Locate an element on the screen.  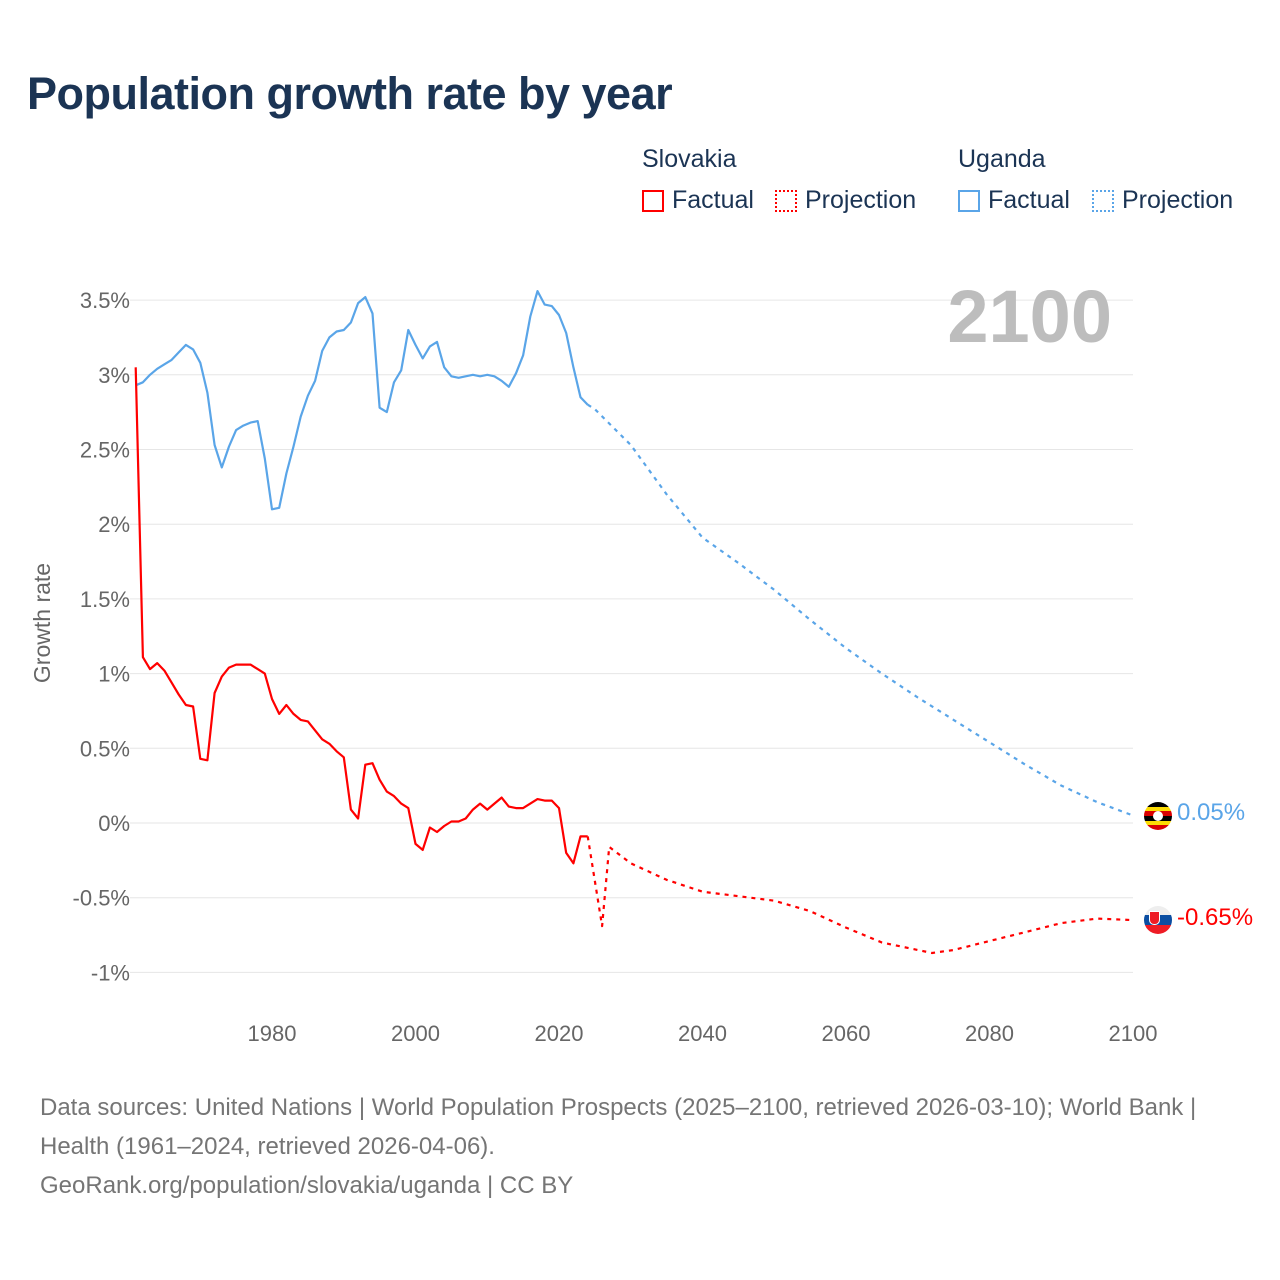
series-line-uganda-projection is located at coordinates (860, 610).